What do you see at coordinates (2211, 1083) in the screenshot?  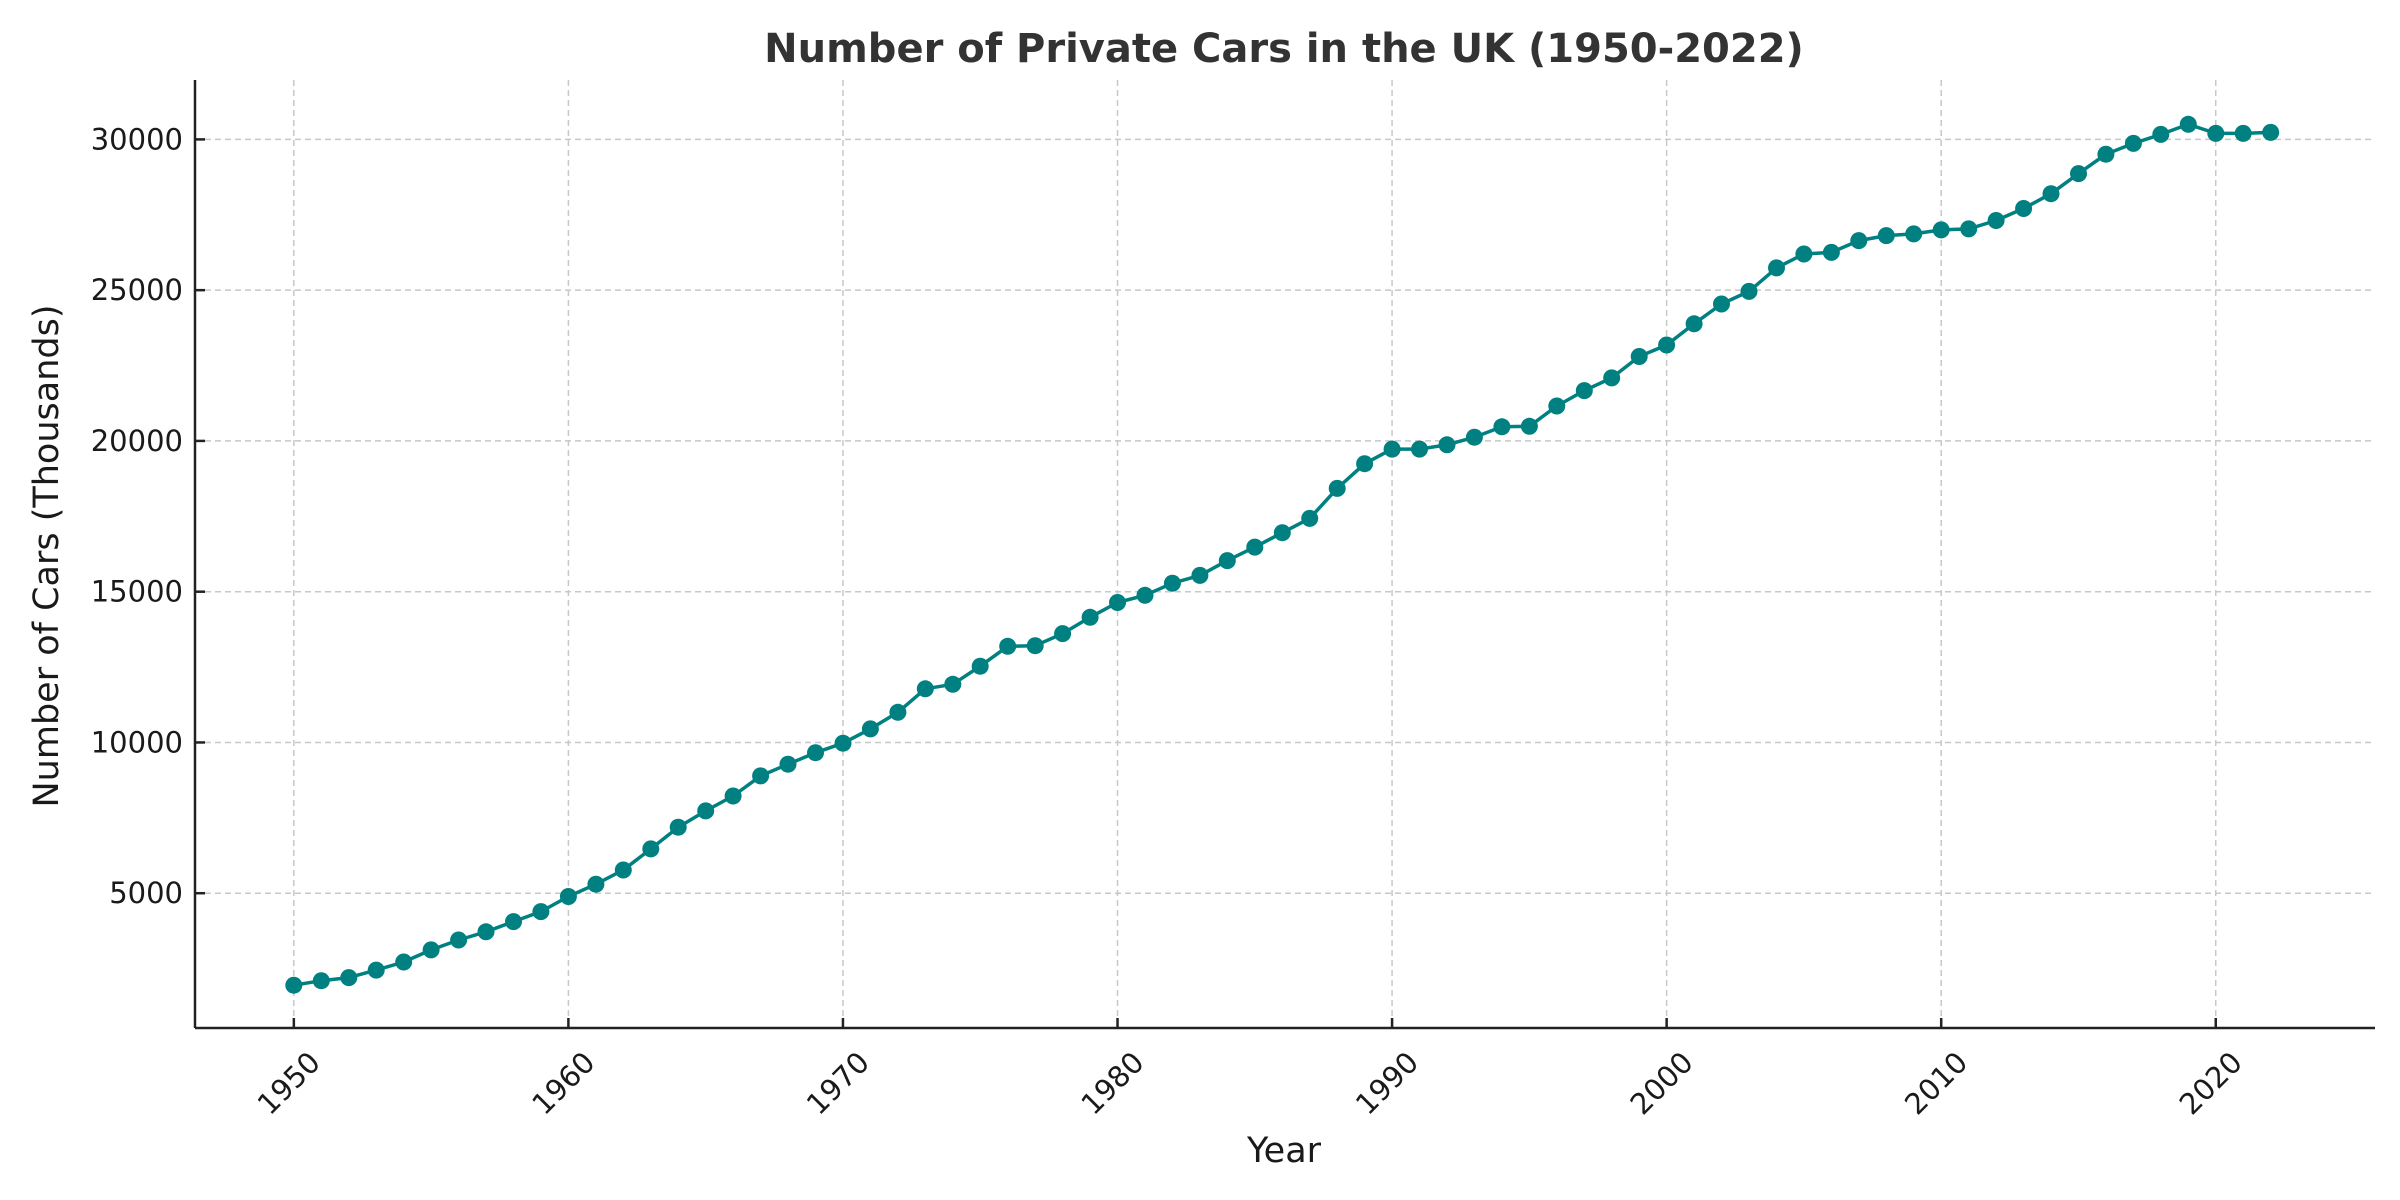 I see `x-tick-label: 2020` at bounding box center [2211, 1083].